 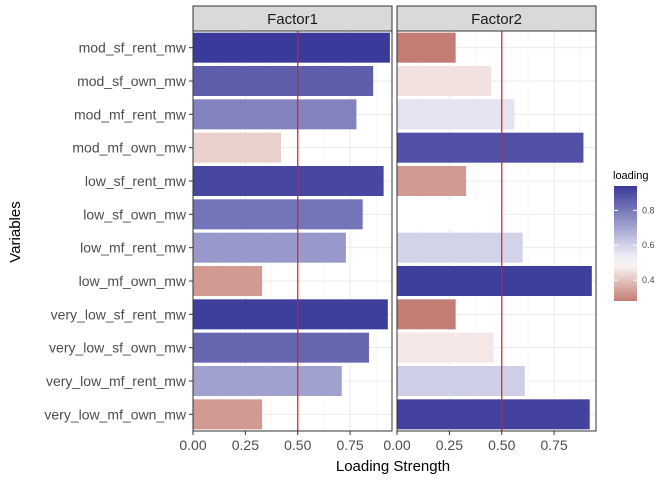 What do you see at coordinates (648, 280) in the screenshot?
I see `legend-tick-label: 0.4` at bounding box center [648, 280].